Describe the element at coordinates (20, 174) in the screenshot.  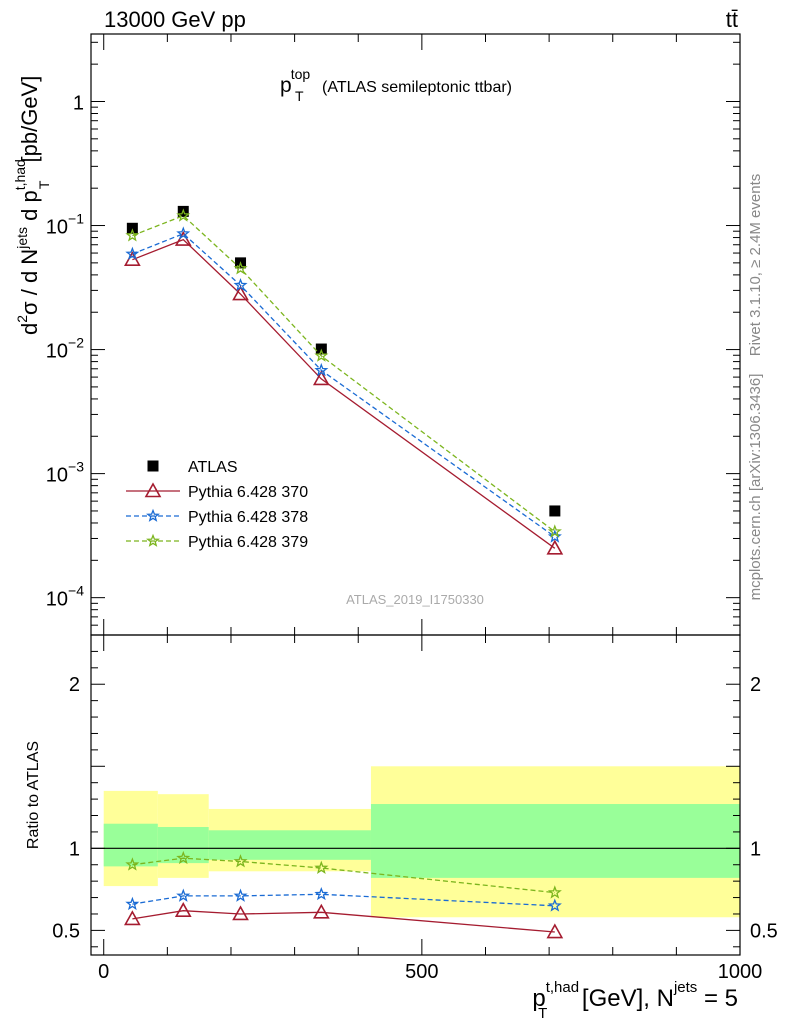
I see `ylabel-sup3: t,had` at that location.